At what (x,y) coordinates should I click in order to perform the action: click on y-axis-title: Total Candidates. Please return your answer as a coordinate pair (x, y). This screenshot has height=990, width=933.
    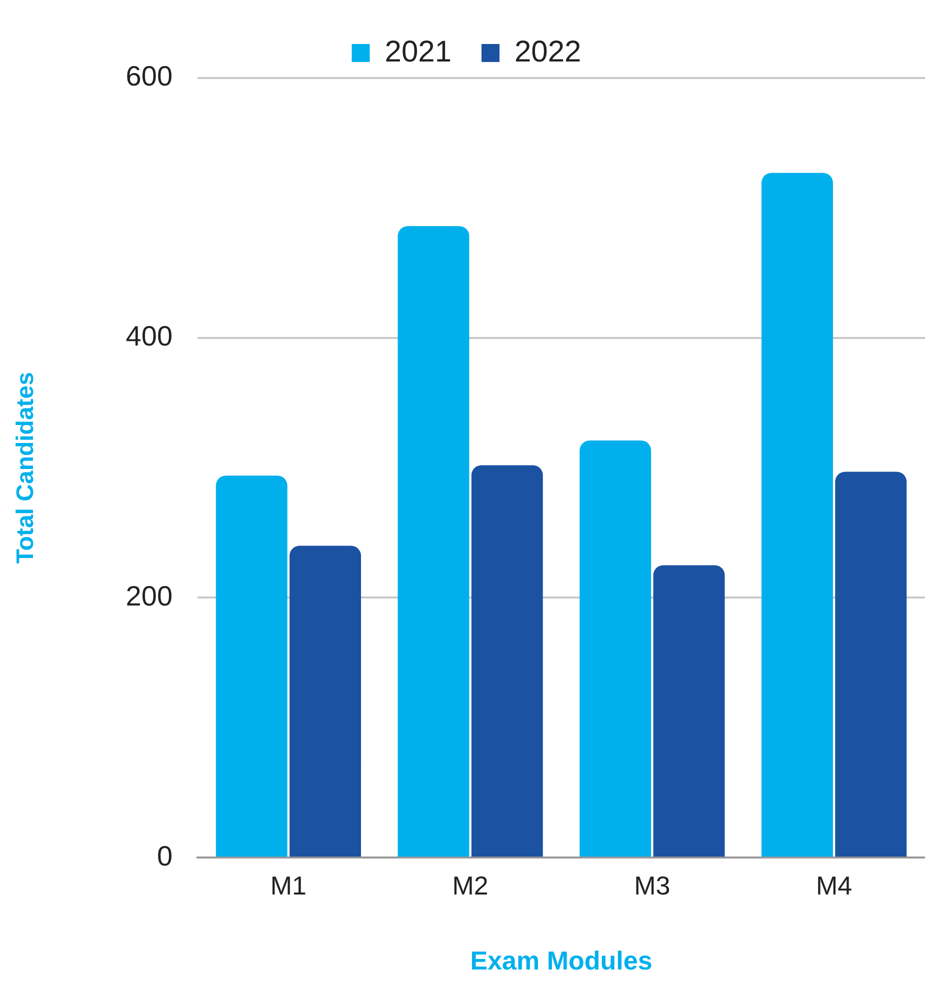
    Looking at the image, I should click on (26, 468).